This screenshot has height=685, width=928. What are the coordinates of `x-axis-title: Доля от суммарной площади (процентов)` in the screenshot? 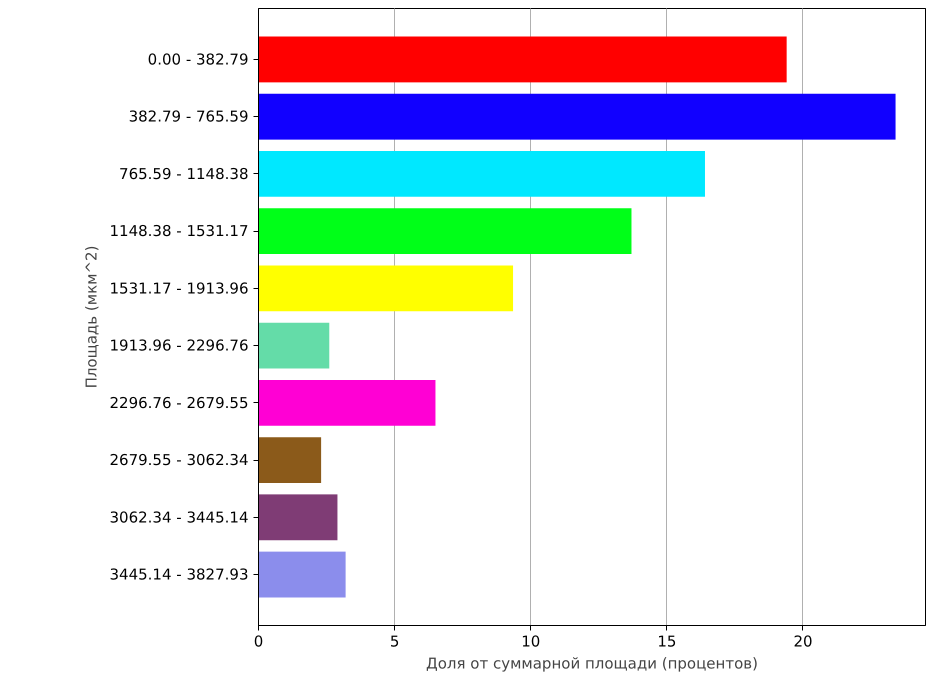 It's located at (592, 663).